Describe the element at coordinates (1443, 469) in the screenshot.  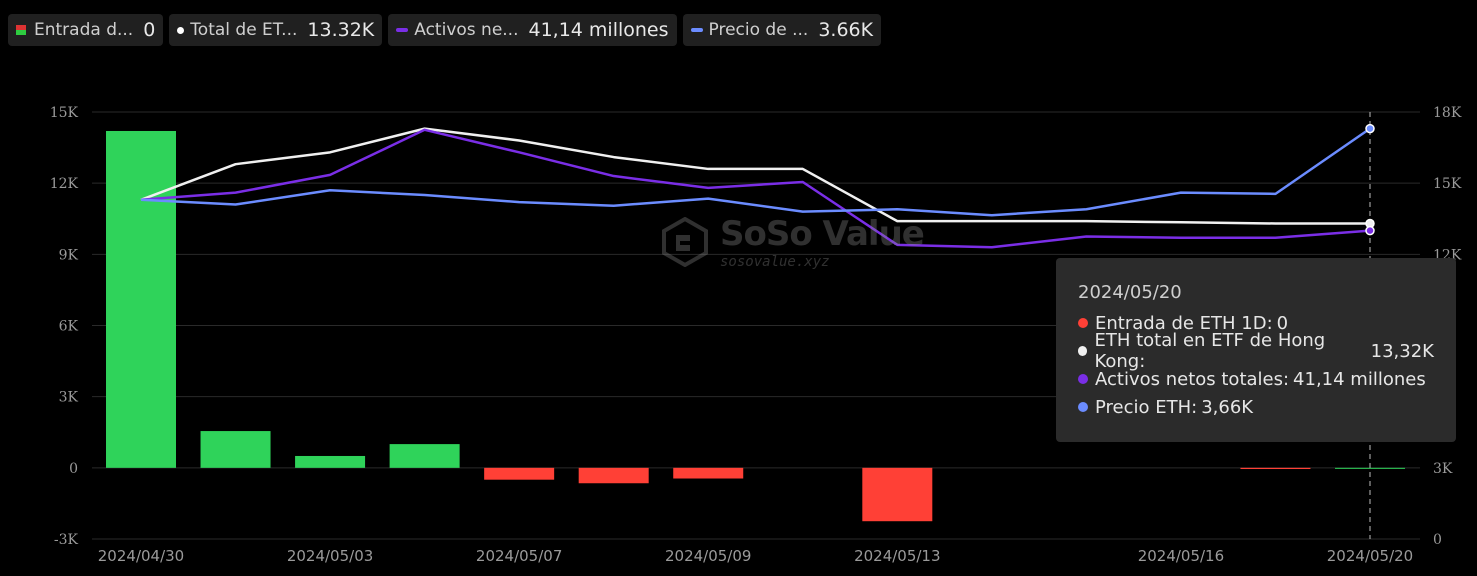
I see `right-tick-label: 3K` at that location.